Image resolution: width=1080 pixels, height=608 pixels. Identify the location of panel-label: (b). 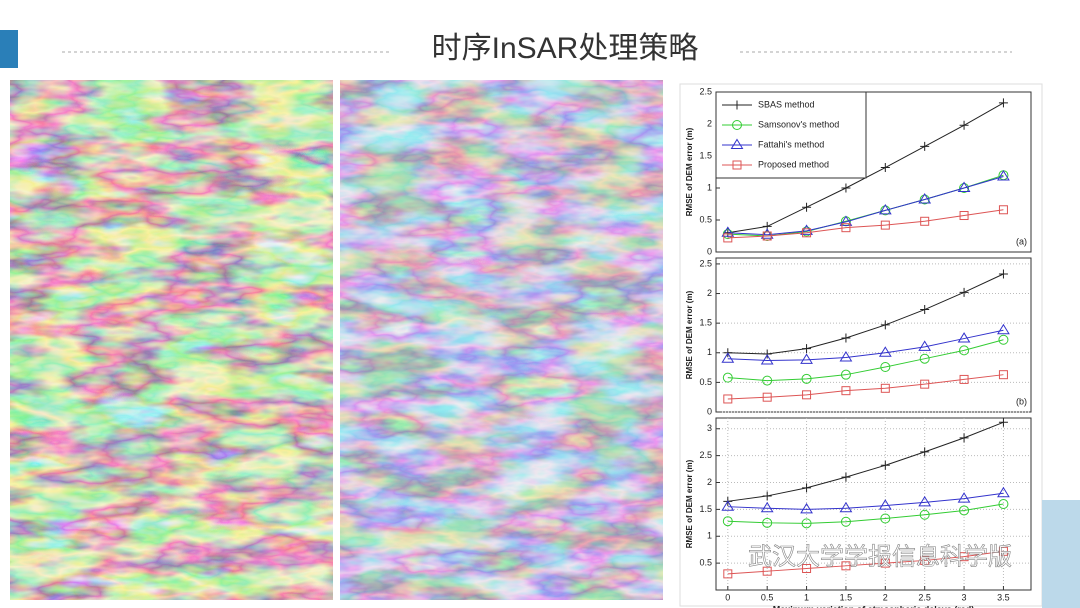
(1021, 401).